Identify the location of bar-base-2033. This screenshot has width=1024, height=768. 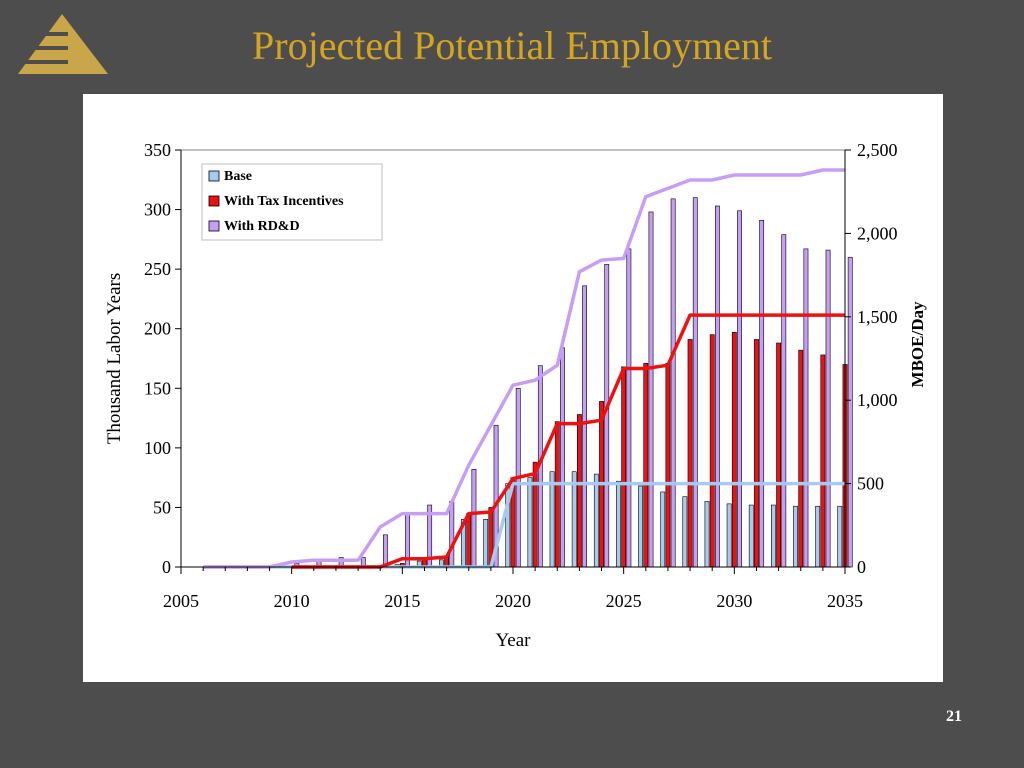
(795, 536).